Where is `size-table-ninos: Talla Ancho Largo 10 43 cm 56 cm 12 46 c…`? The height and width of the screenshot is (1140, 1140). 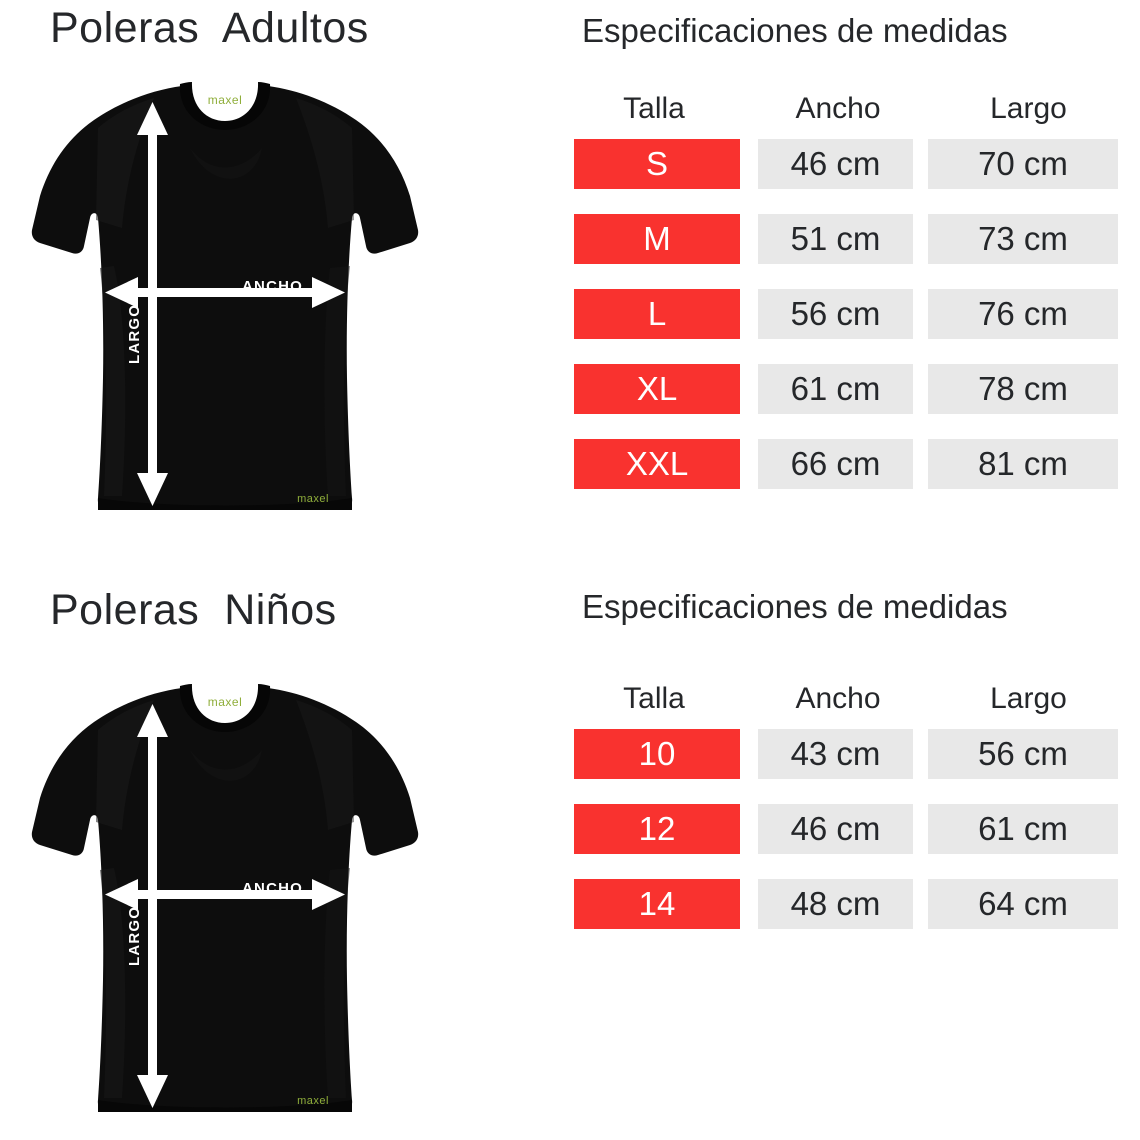
size-table-ninos: Talla Ancho Largo 10 43 cm 56 cm 12 46 c… is located at coordinates (846, 805).